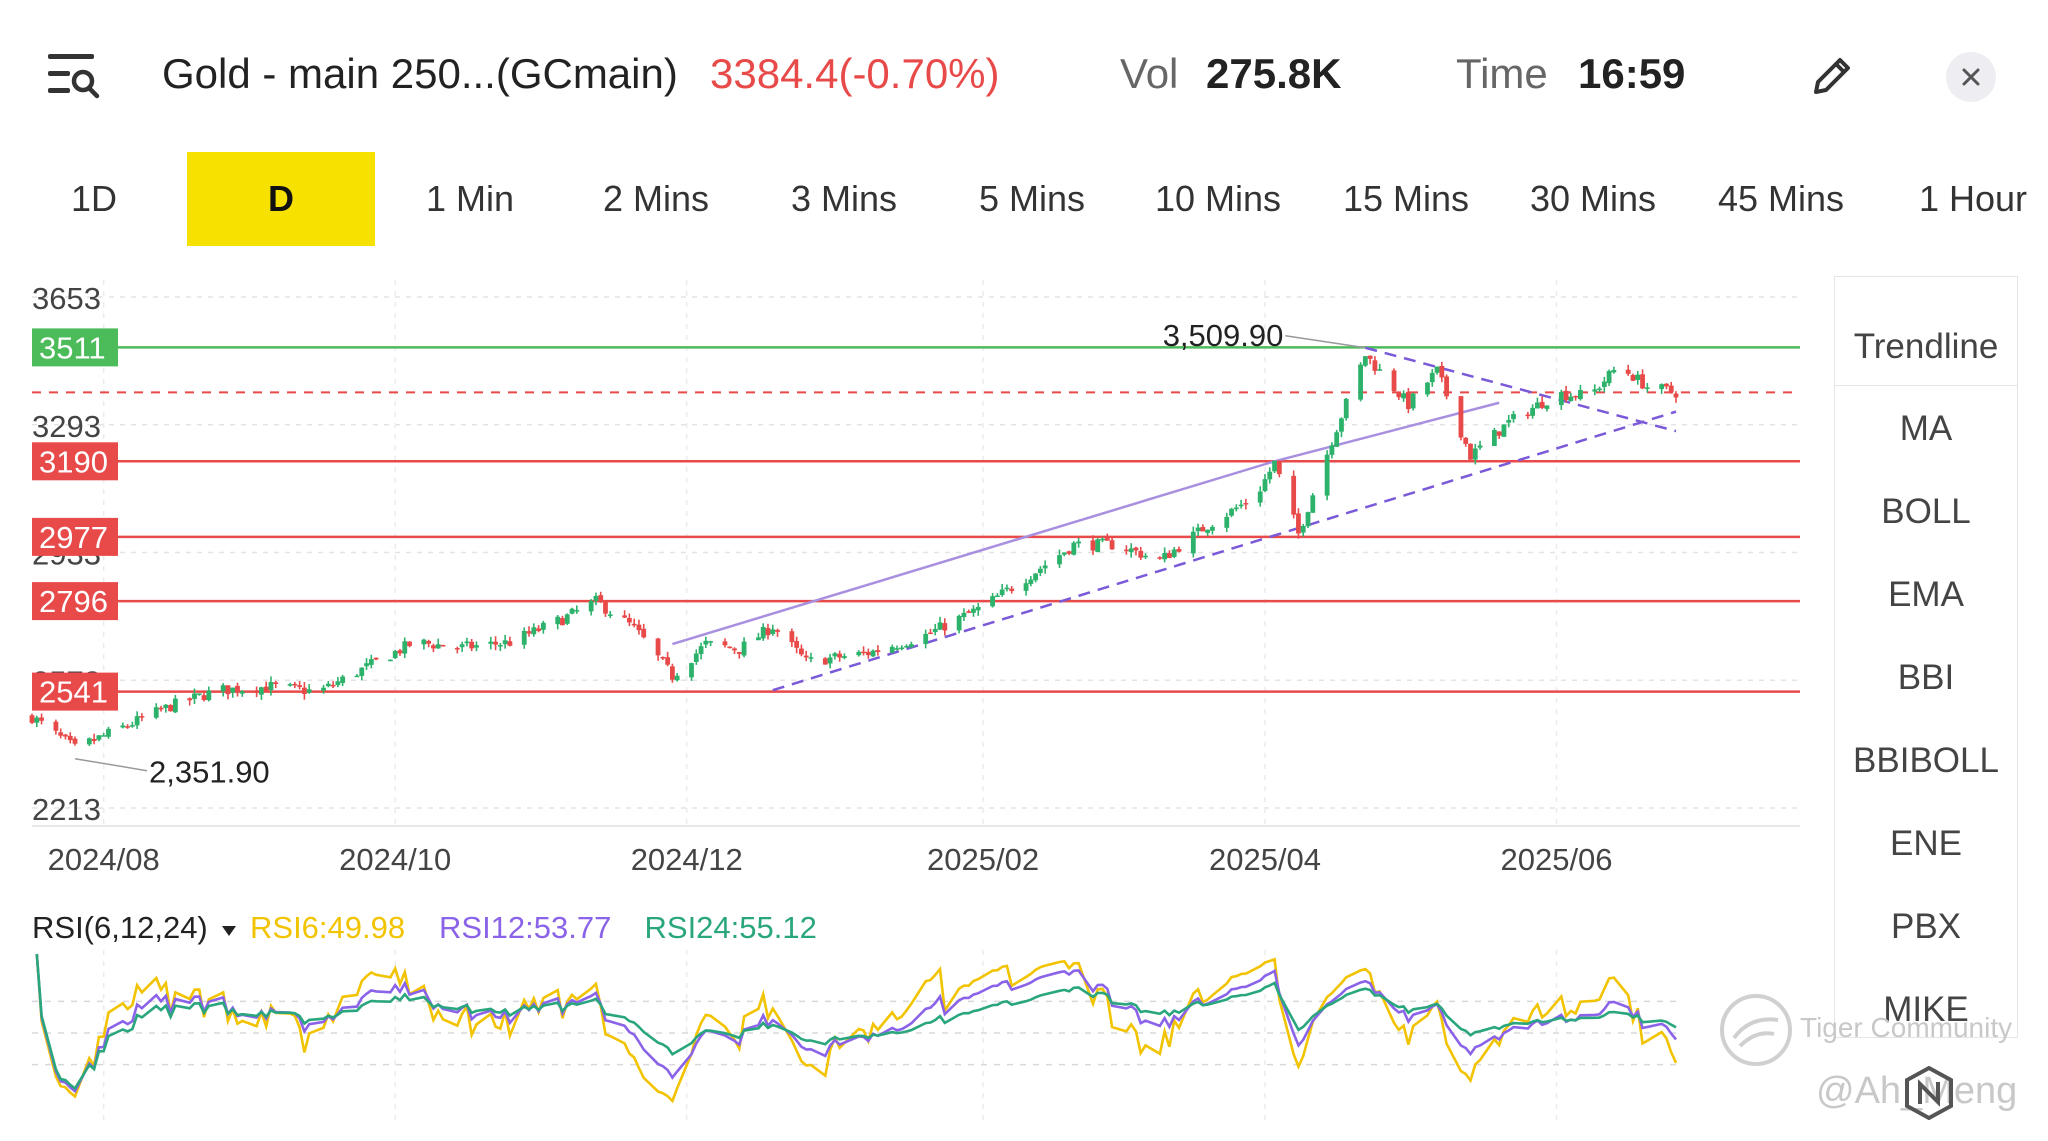 The width and height of the screenshot is (2048, 1141). Describe the element at coordinates (1502, 73) in the screenshot. I see `time-label: Time` at that location.